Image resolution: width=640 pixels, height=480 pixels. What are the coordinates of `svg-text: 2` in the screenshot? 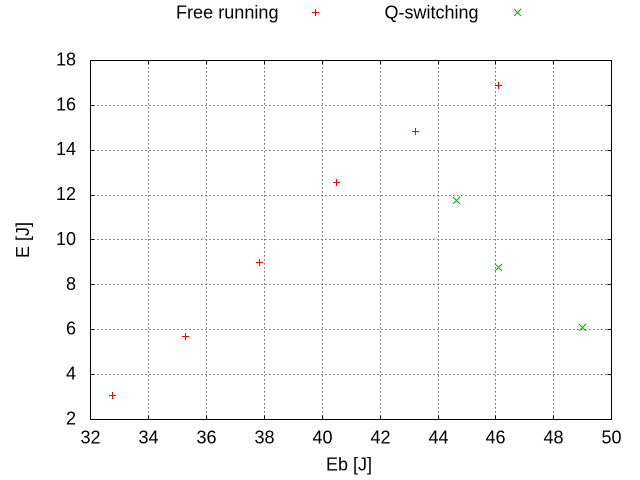 It's located at (71, 418).